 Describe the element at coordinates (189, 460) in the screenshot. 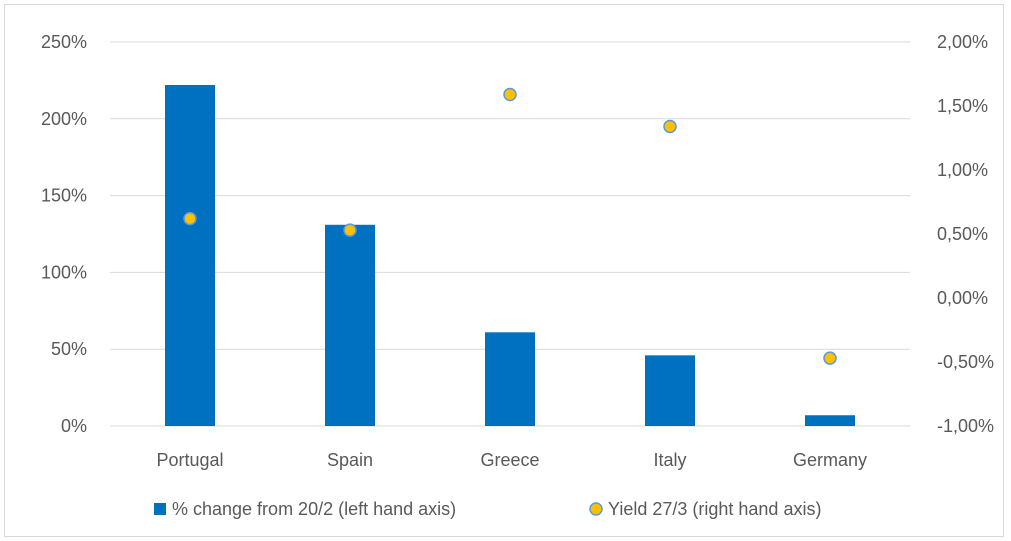

I see `category-label: Portugal` at that location.